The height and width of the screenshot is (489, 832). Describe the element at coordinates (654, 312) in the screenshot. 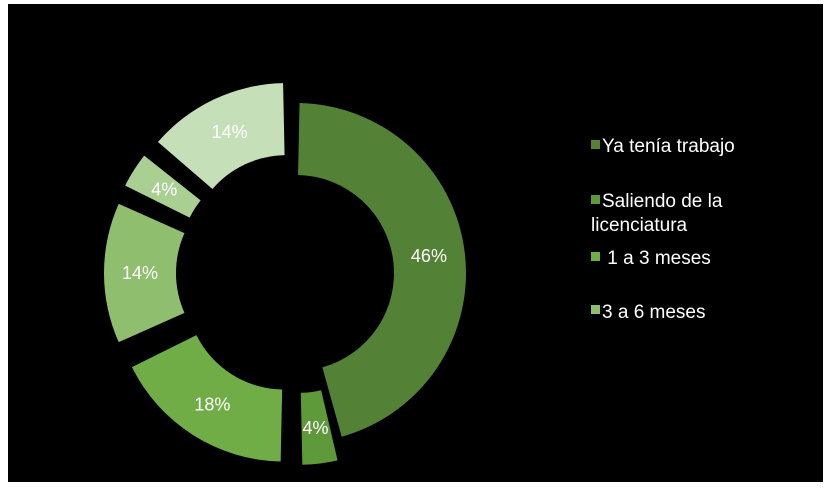

I see `legend-label-3: 3 a 6 meses` at that location.